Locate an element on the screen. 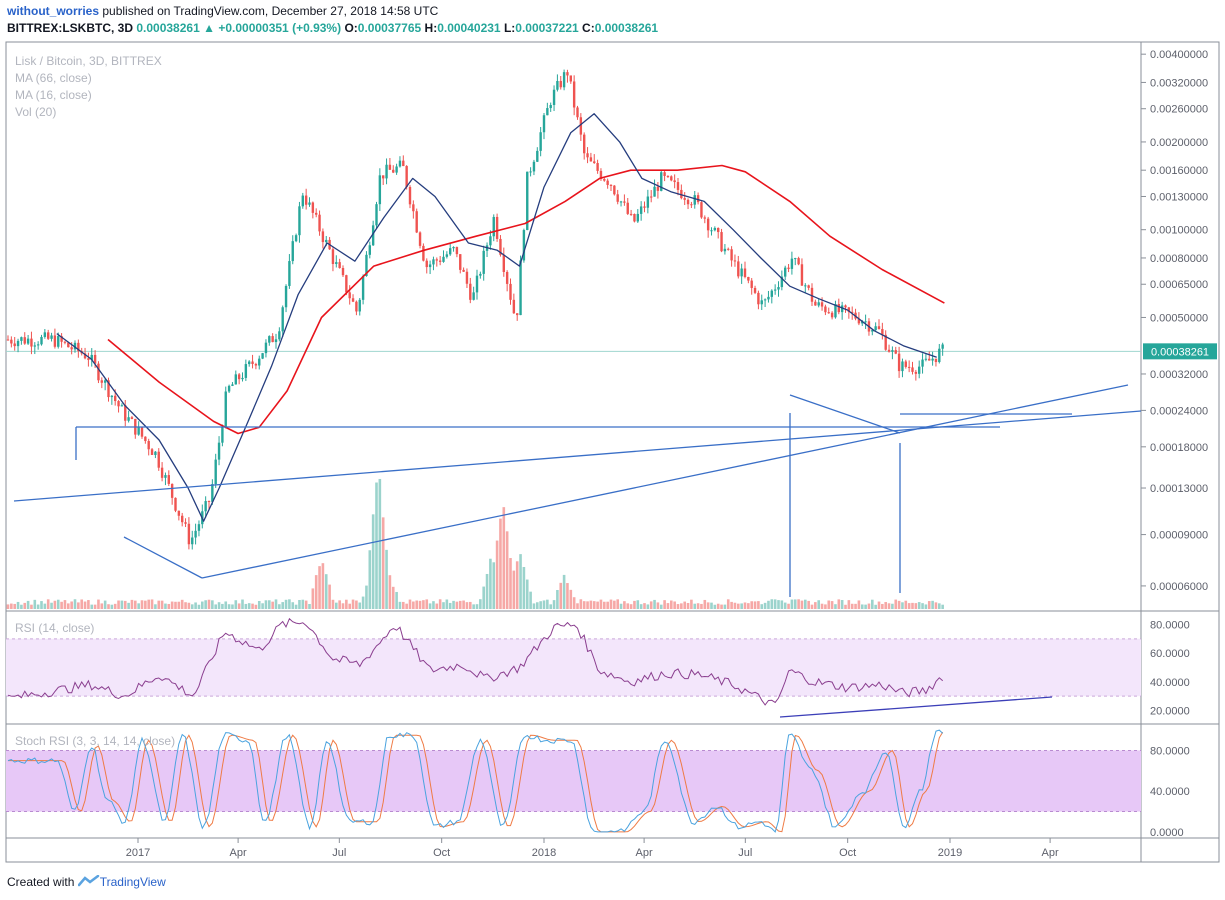 This screenshot has height=900, width=1225. tradingview-logo-icon is located at coordinates (88, 882).